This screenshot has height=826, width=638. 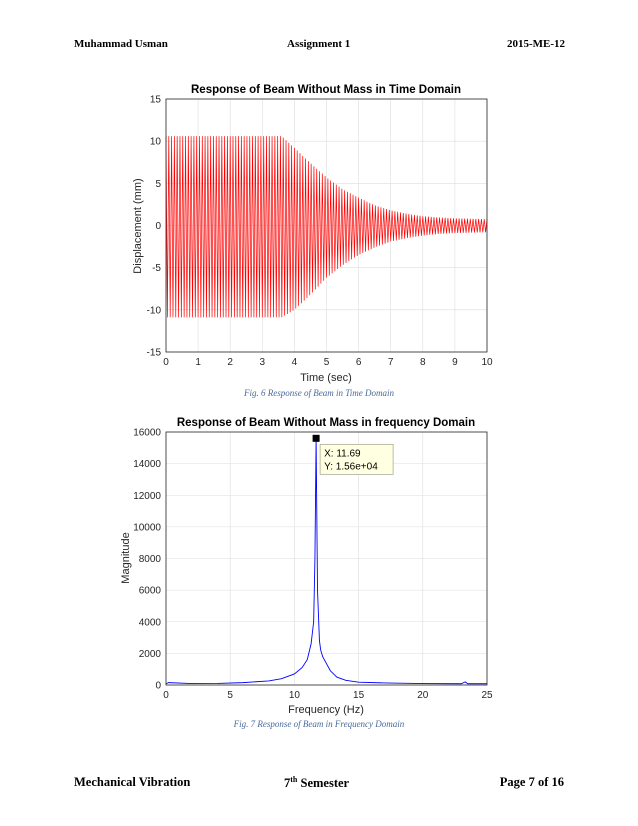 I want to click on footer-semester-suffix: th, so click(x=294, y=779).